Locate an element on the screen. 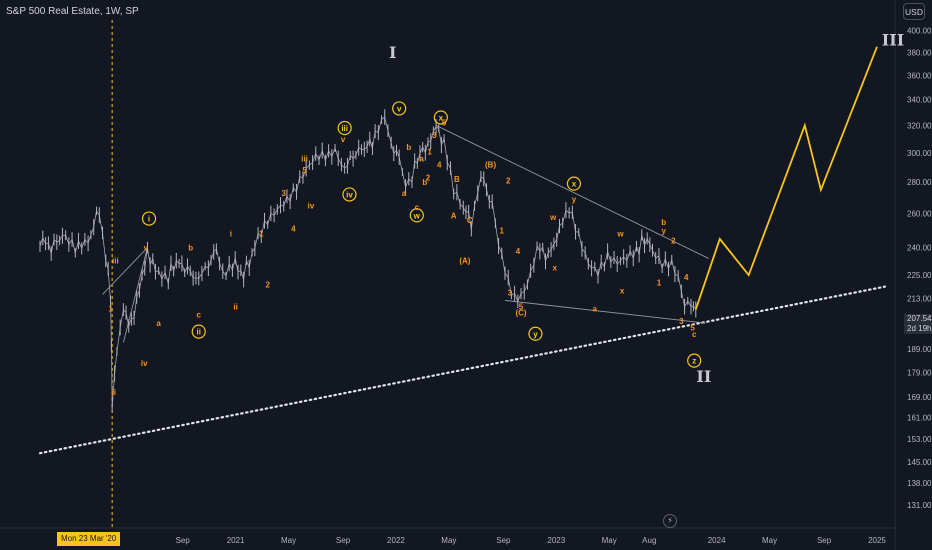 The height and width of the screenshot is (550, 932). wave-label-circled: ii is located at coordinates (199, 332).